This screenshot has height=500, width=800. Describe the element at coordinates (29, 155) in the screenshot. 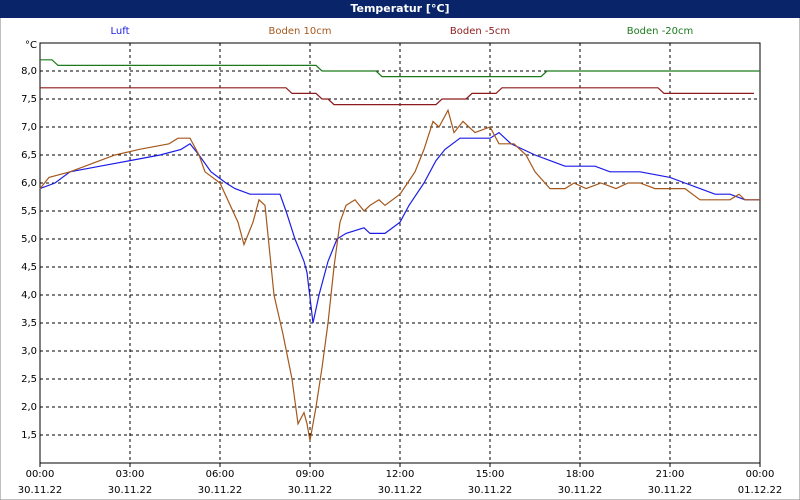

I see `y-tick-label: 6,5` at that location.